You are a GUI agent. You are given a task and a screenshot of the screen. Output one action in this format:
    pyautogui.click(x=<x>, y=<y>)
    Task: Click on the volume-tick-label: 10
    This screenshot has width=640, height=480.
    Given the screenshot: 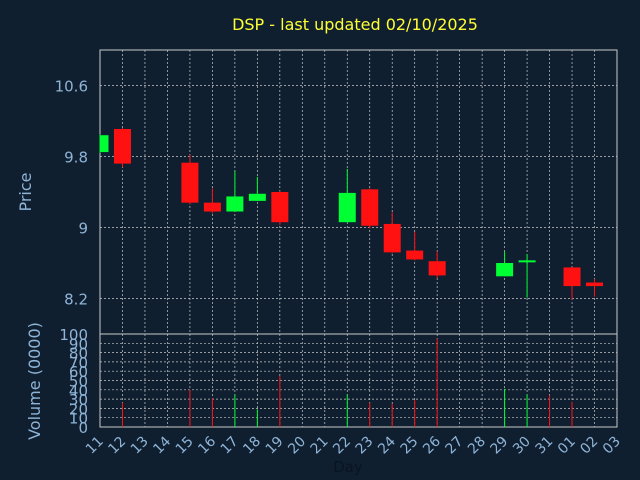 What is the action you would take?
    pyautogui.click(x=78, y=419)
    